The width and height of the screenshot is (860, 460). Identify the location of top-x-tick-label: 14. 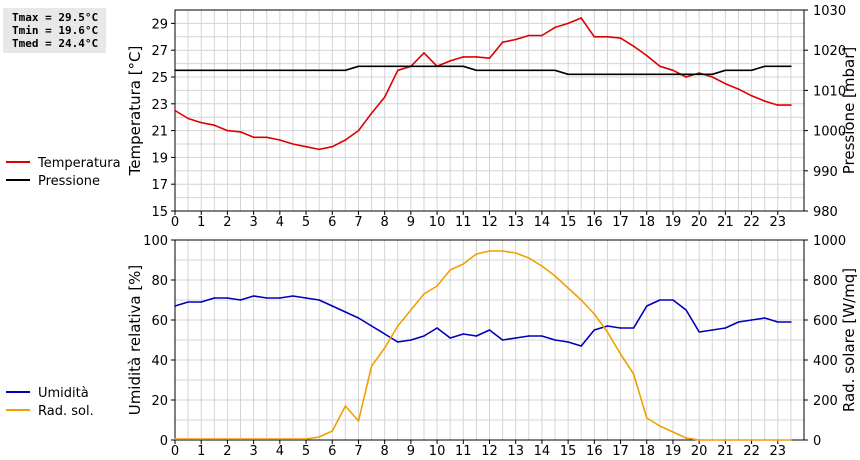
(542, 222).